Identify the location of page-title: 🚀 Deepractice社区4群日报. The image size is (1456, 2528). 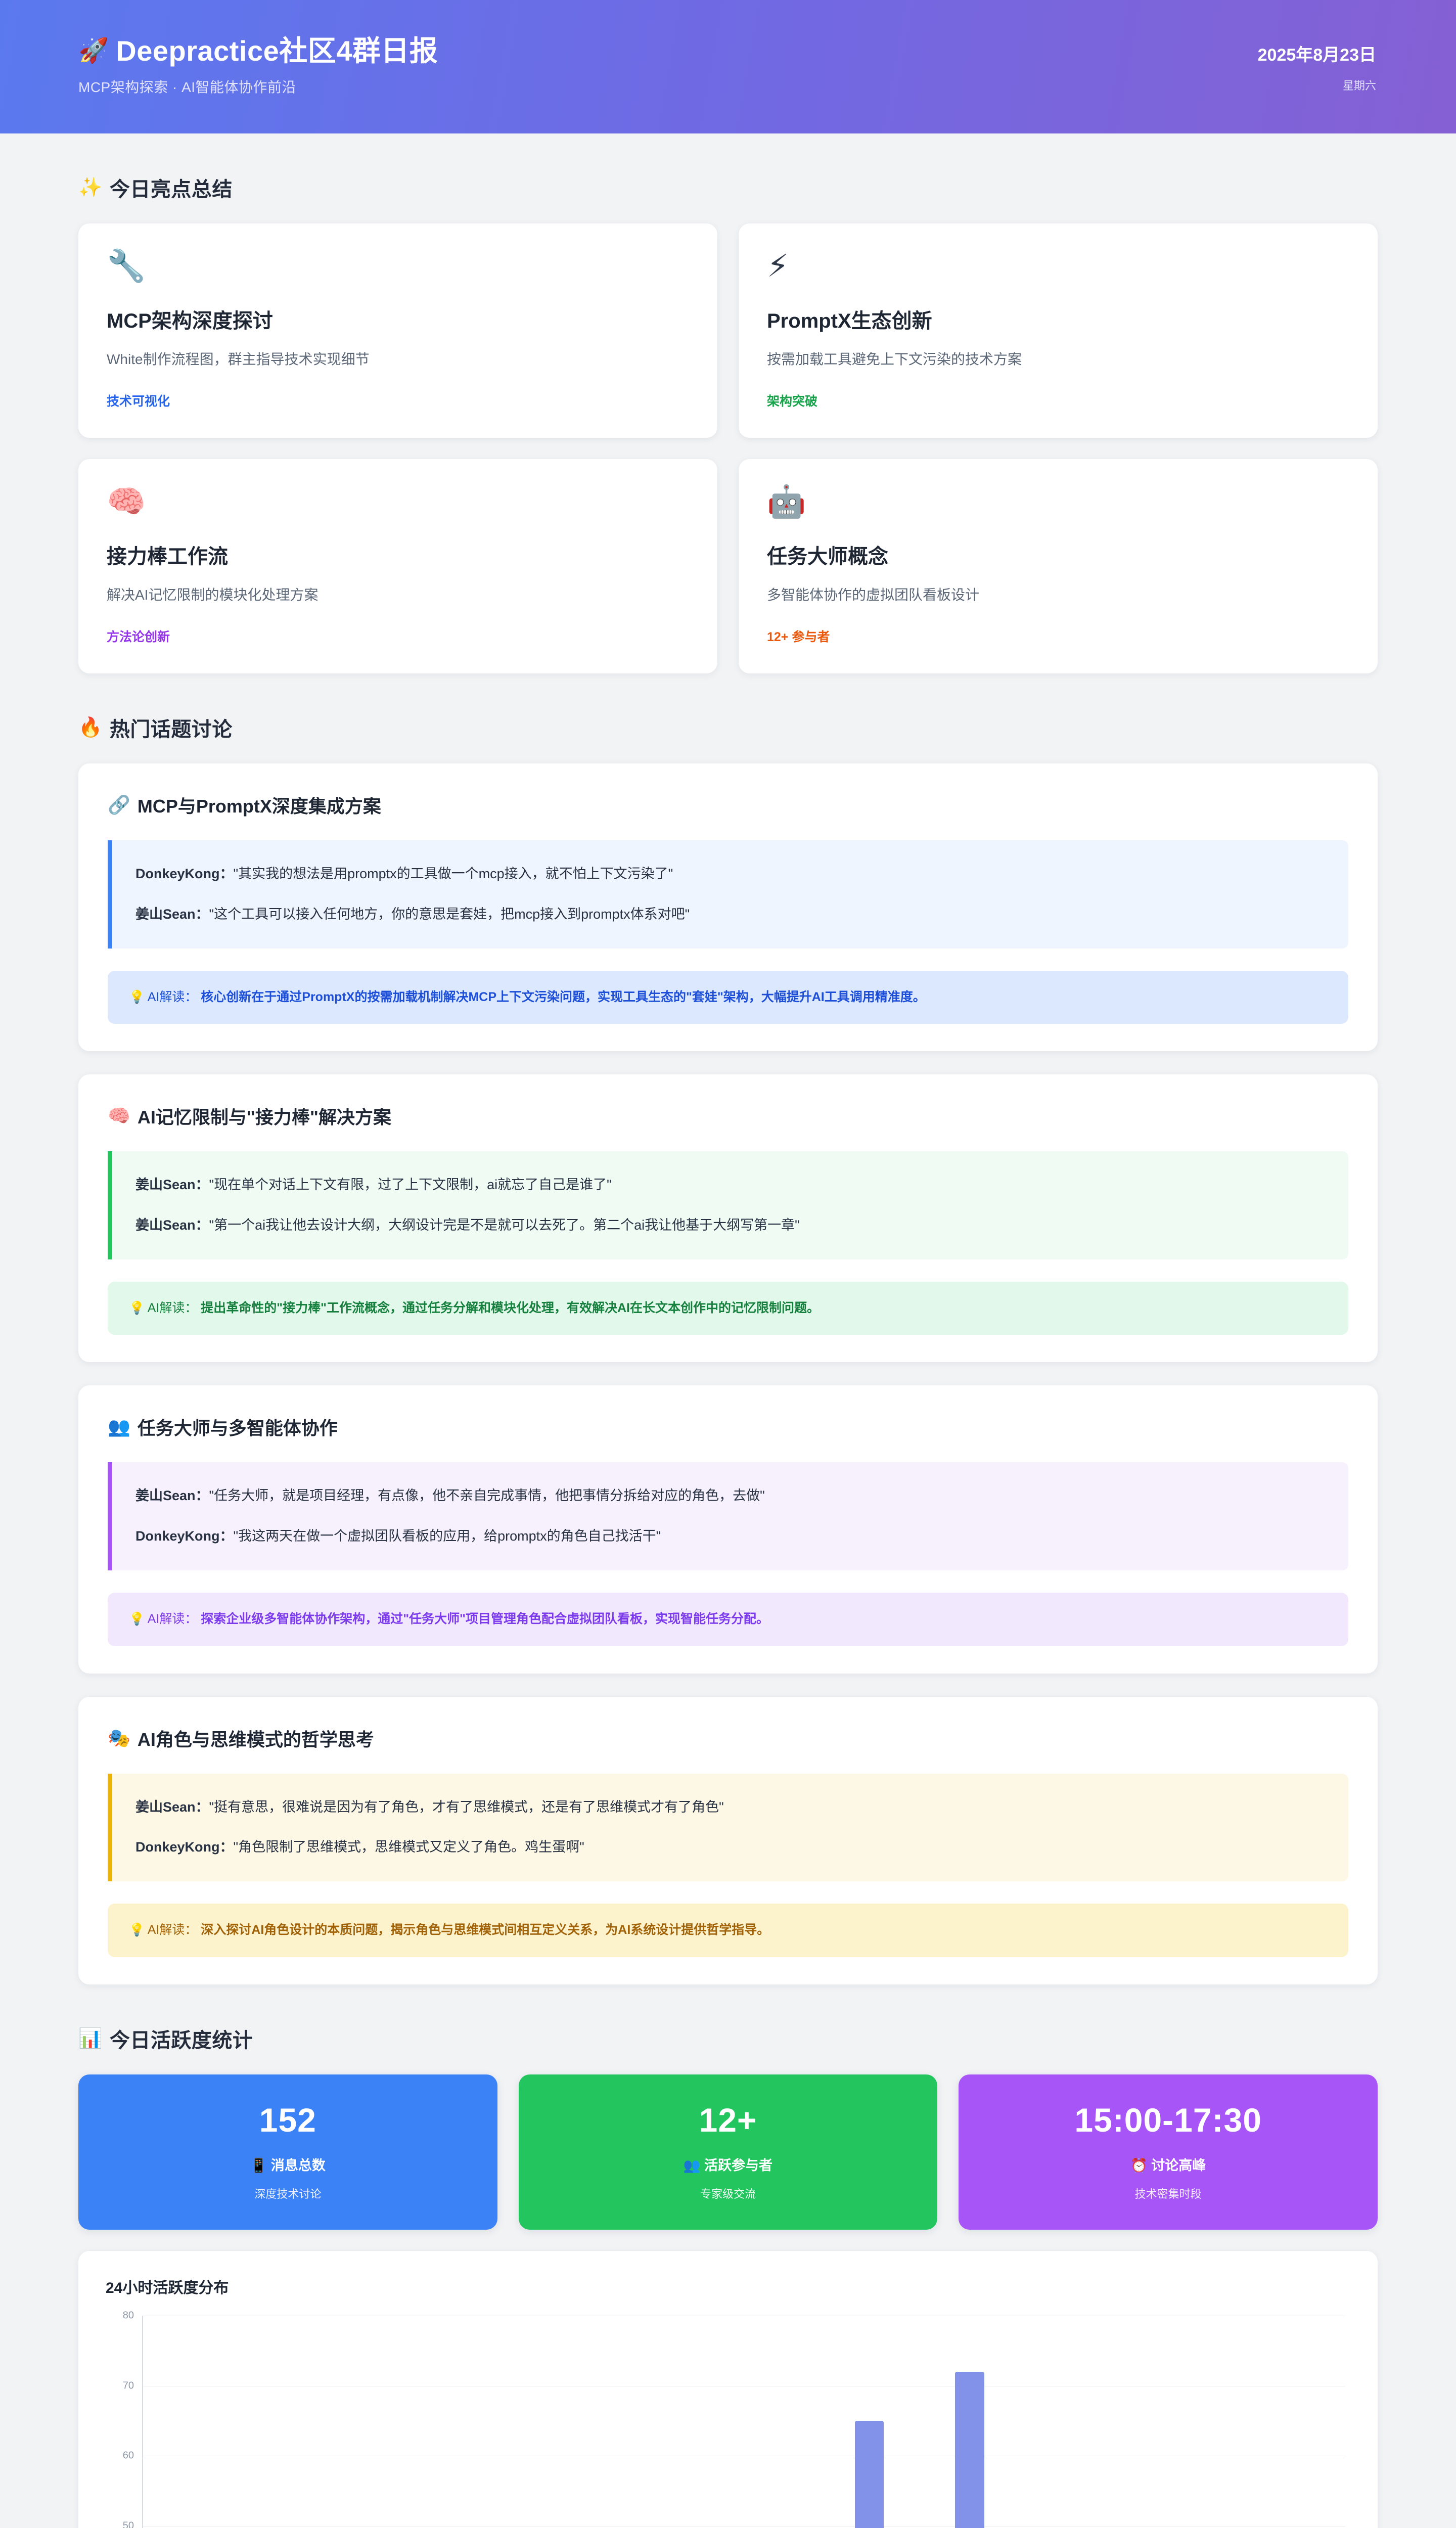
(258, 51).